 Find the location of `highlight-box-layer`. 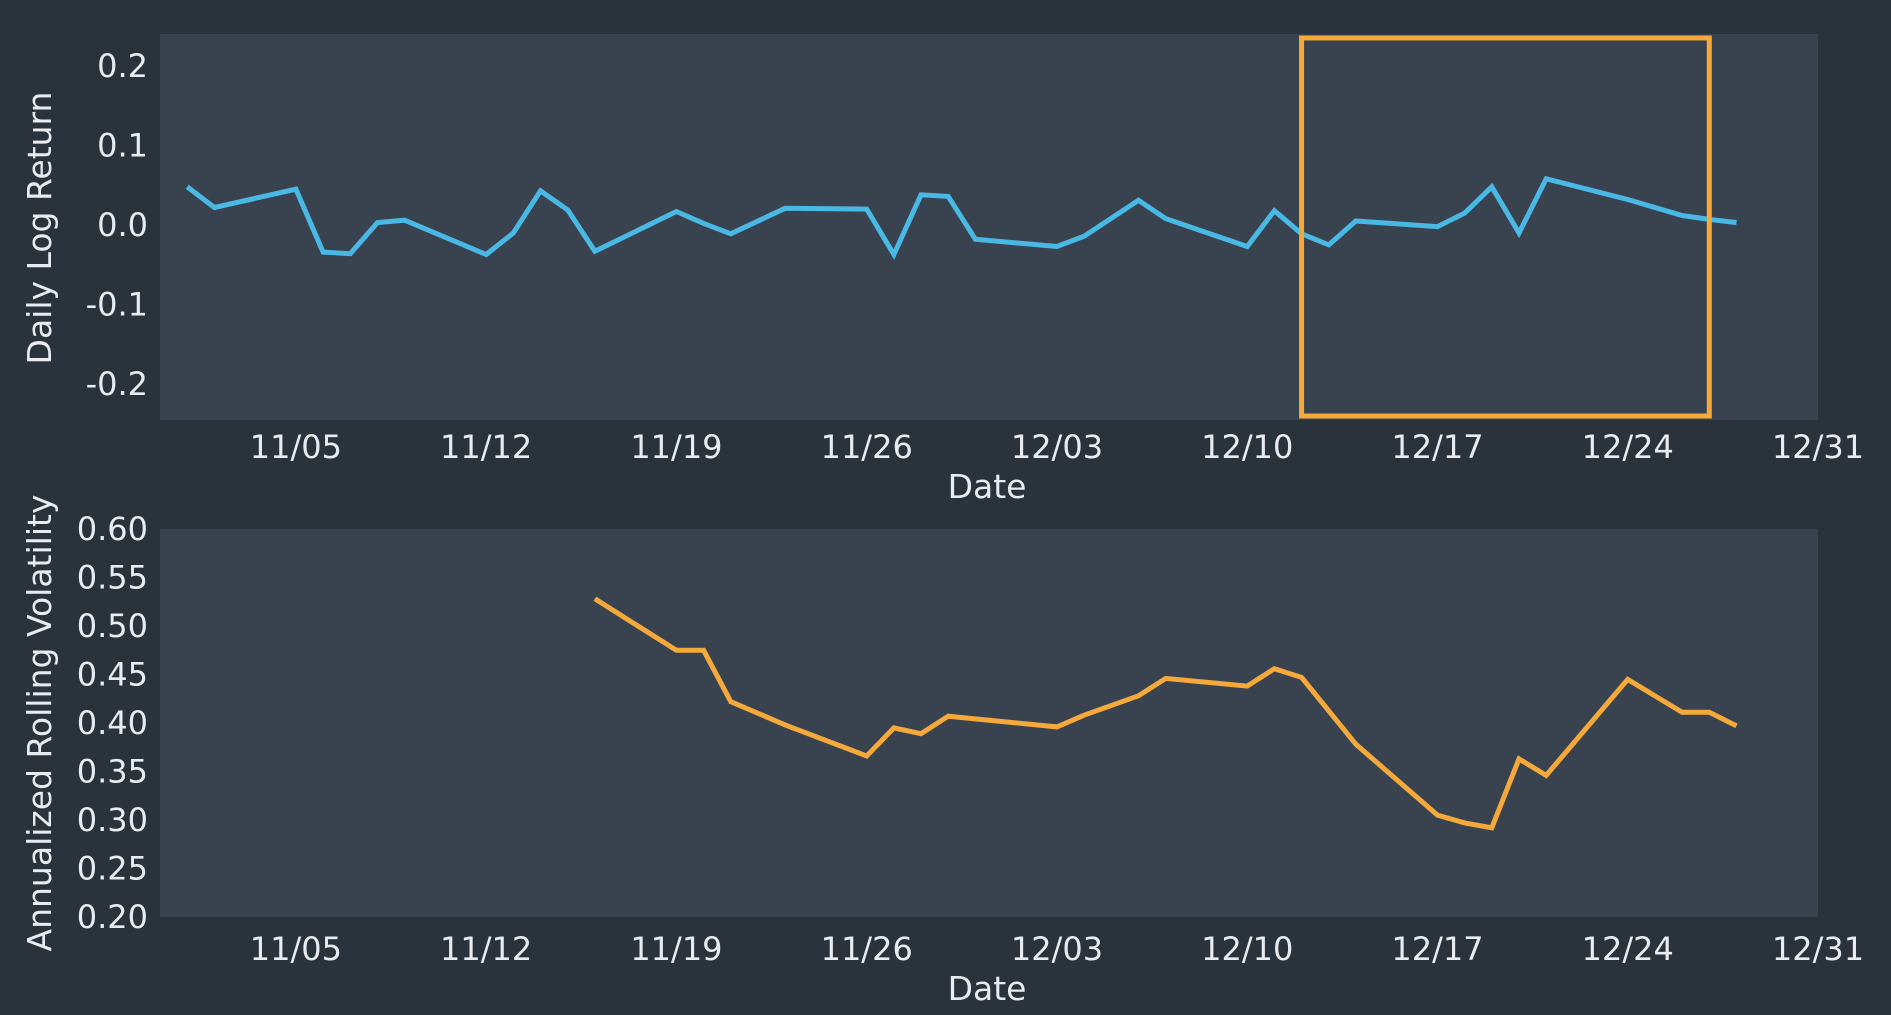

highlight-box-layer is located at coordinates (1505, 227).